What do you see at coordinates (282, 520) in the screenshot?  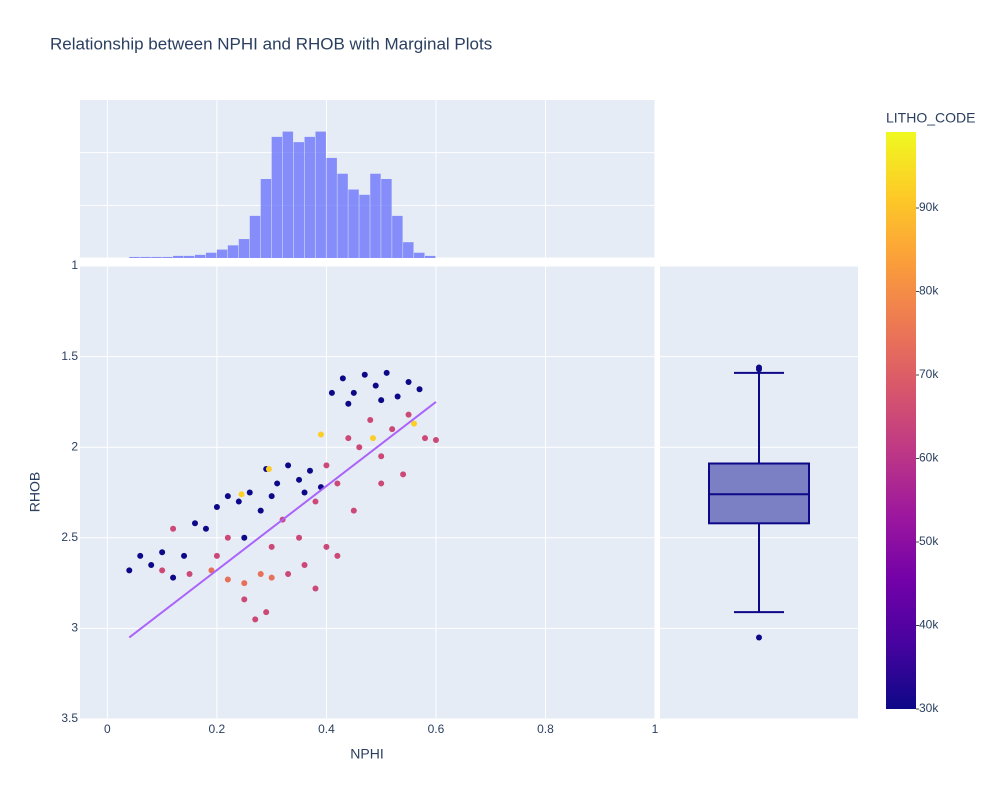 I see `trendline` at bounding box center [282, 520].